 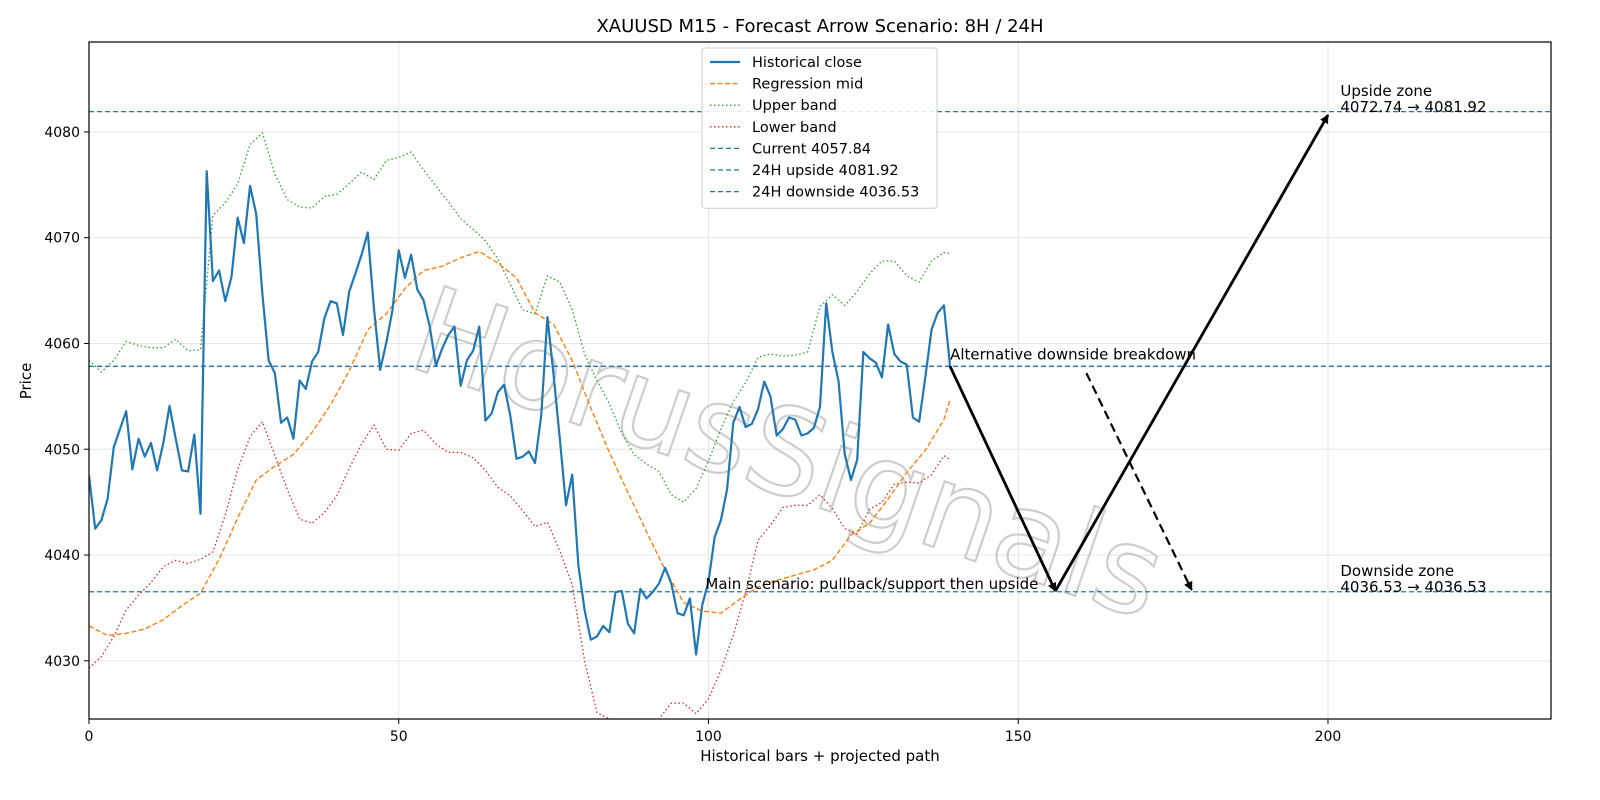 What do you see at coordinates (820, 756) in the screenshot?
I see `x-axis-label: Historical bars + projected path` at bounding box center [820, 756].